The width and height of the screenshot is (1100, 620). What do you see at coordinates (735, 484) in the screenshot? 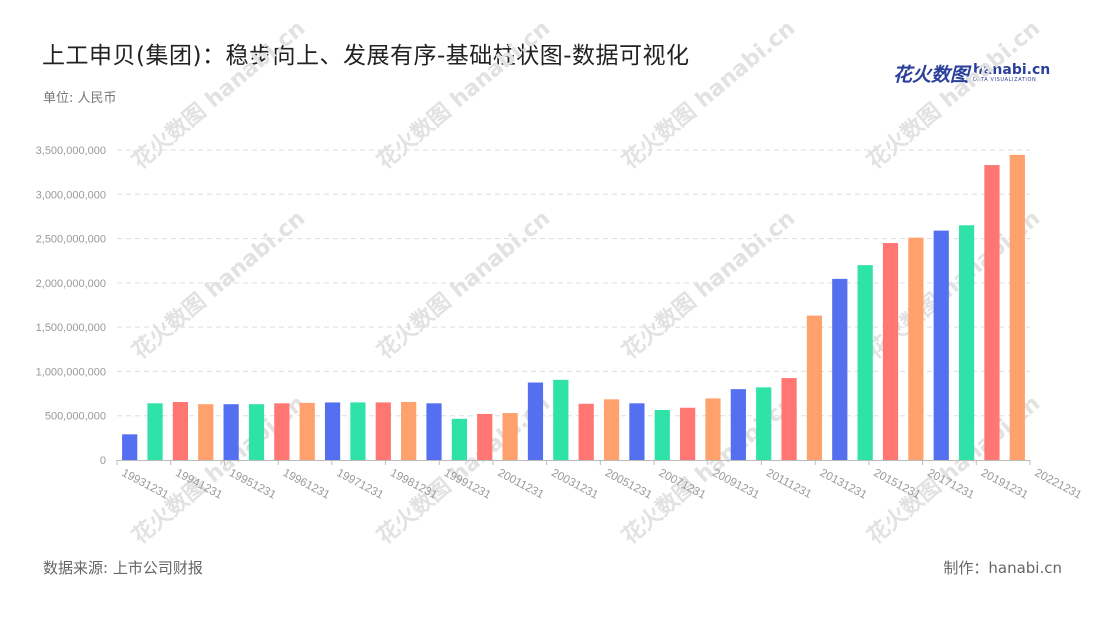
I see `x-tick-label: 20091231` at bounding box center [735, 484].